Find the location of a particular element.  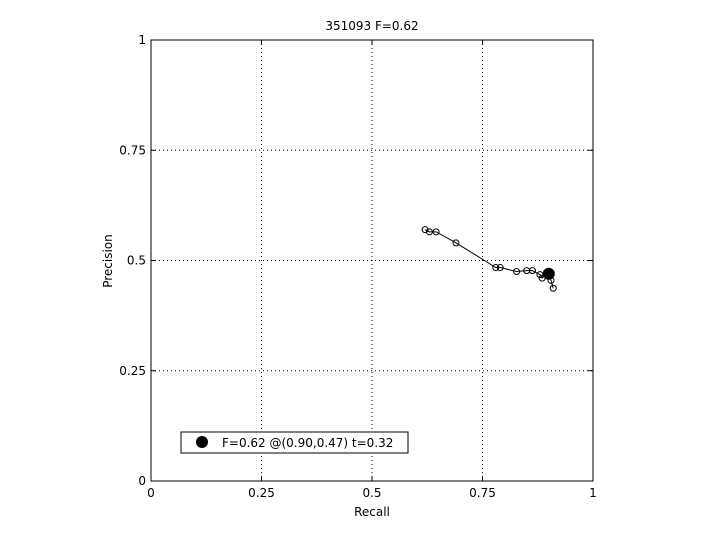

x-tick-label: 0.25 is located at coordinates (261, 493).